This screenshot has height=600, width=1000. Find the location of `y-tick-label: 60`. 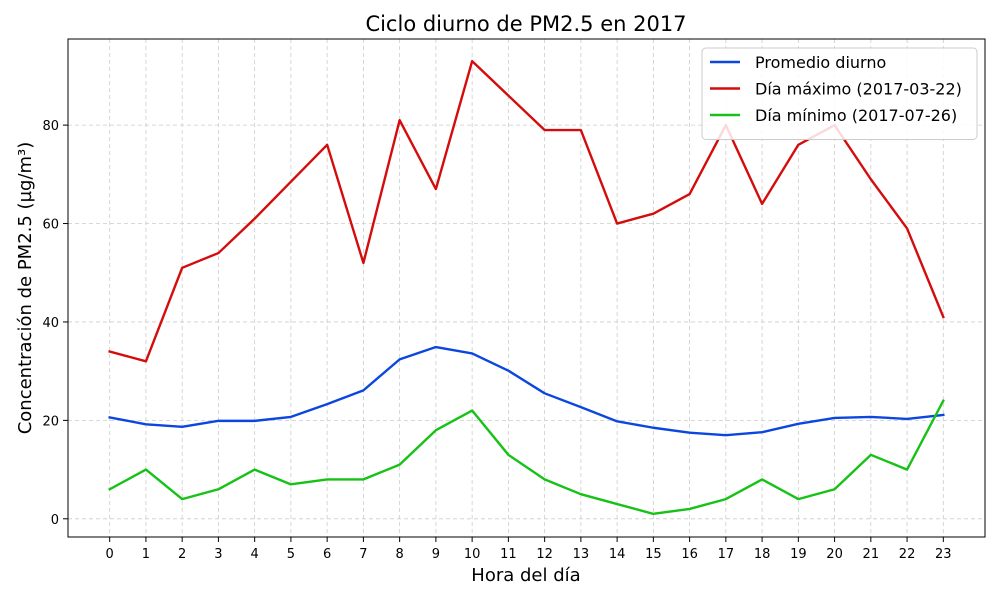

y-tick-label: 60 is located at coordinates (50, 225).